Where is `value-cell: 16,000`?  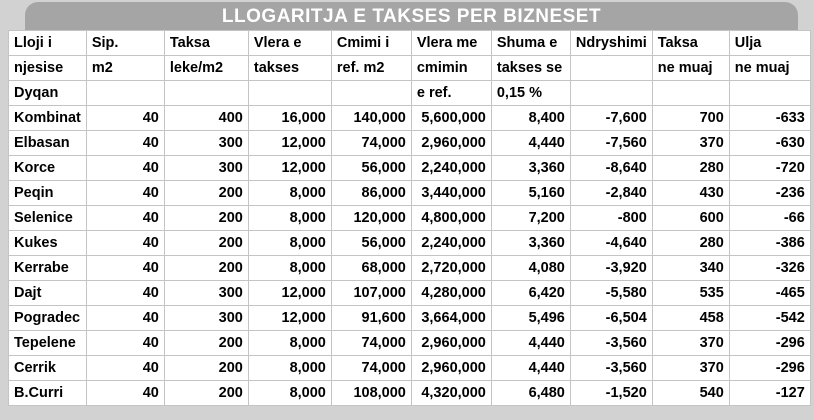 value-cell: 16,000 is located at coordinates (289, 118).